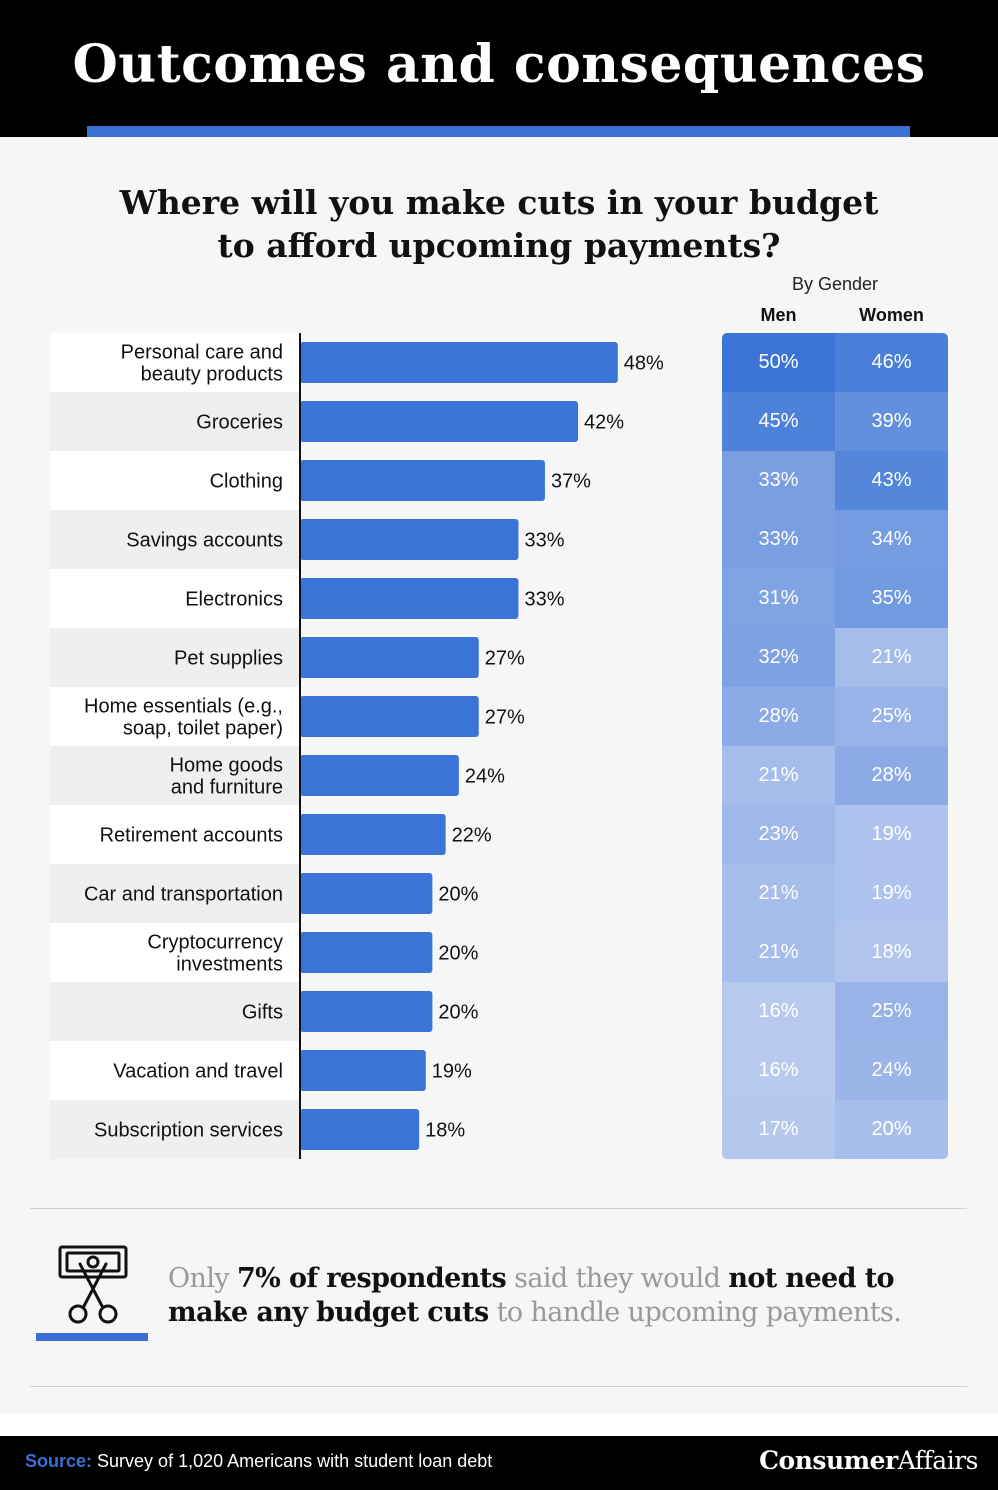  Describe the element at coordinates (891, 421) in the screenshot. I see `women-value-cell: 39%` at that location.